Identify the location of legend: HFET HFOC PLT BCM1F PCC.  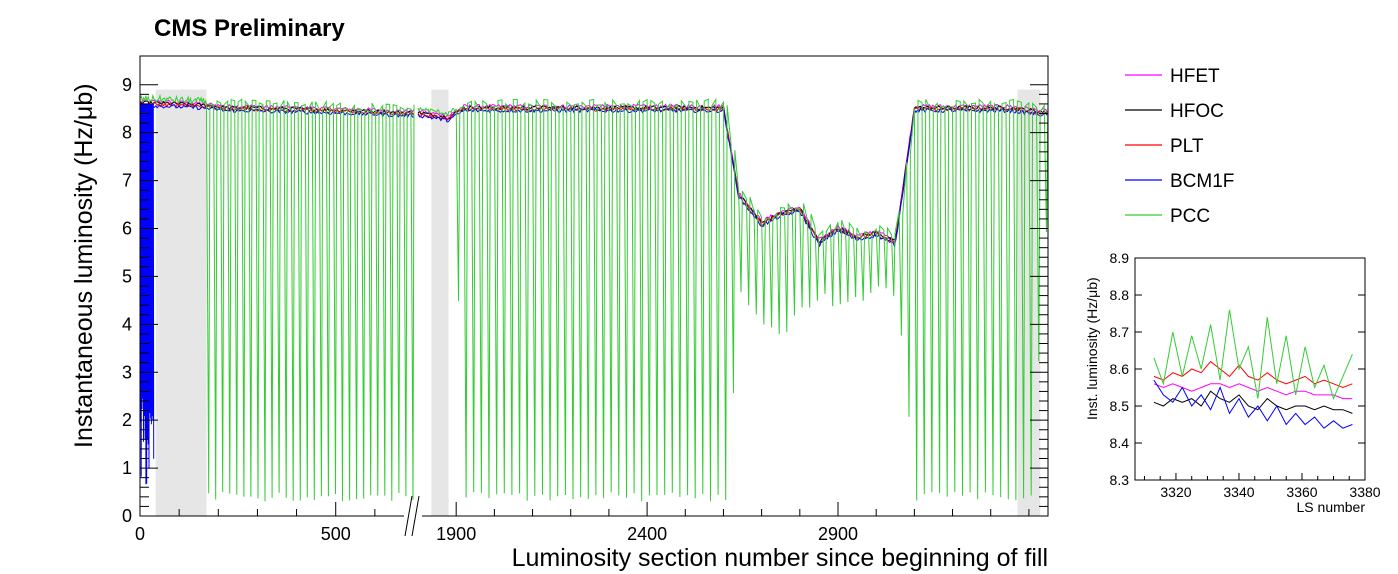
(1179, 146).